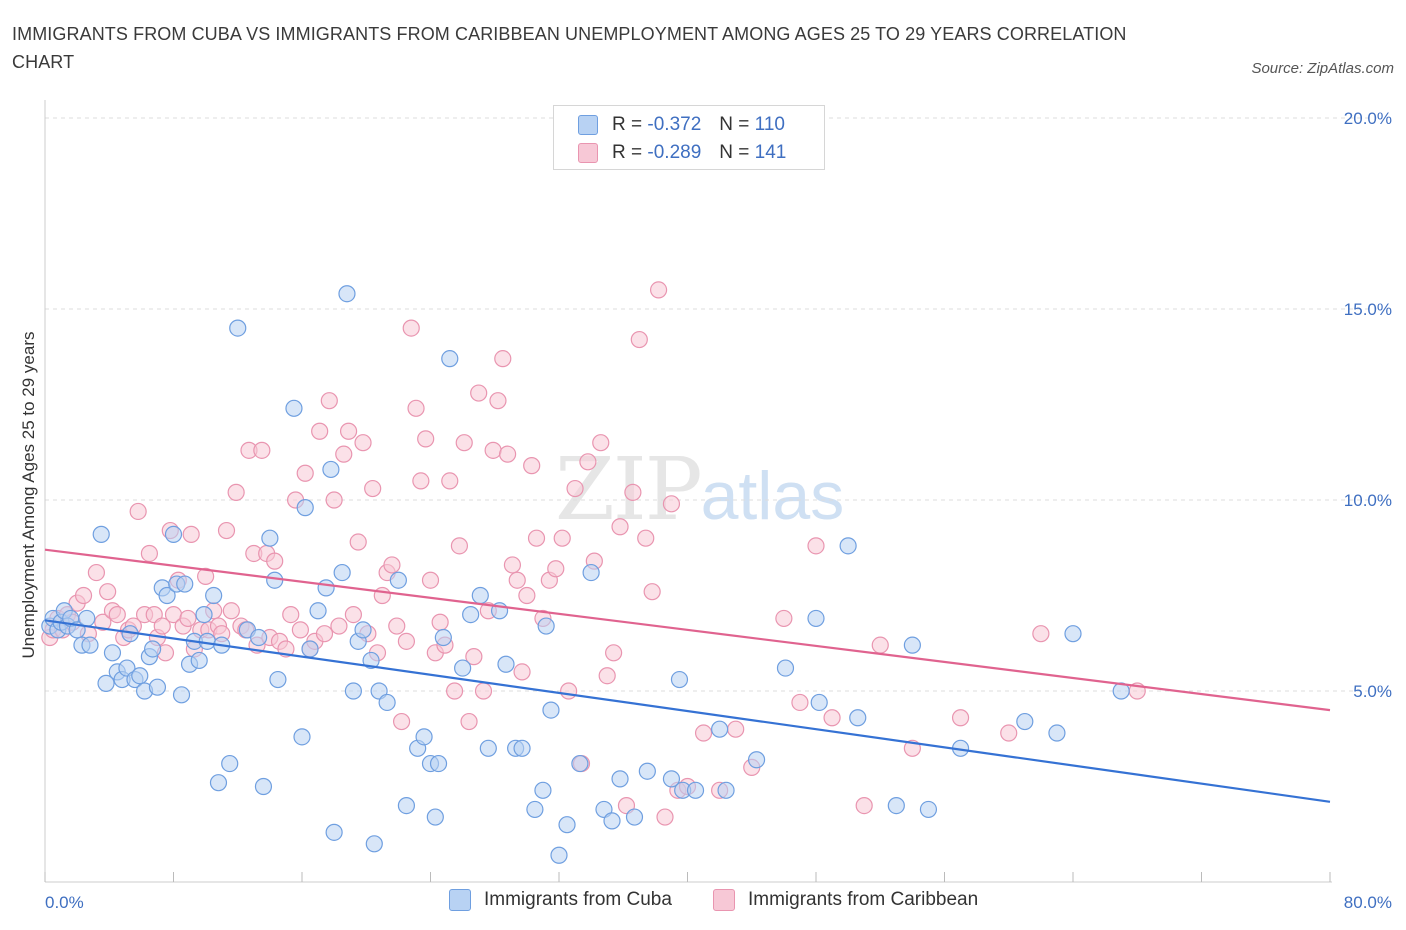 The width and height of the screenshot is (1406, 930). Describe the element at coordinates (28, 495) in the screenshot. I see `y-axis-title: Unemployment Among Ages 25 to 29 years` at that location.